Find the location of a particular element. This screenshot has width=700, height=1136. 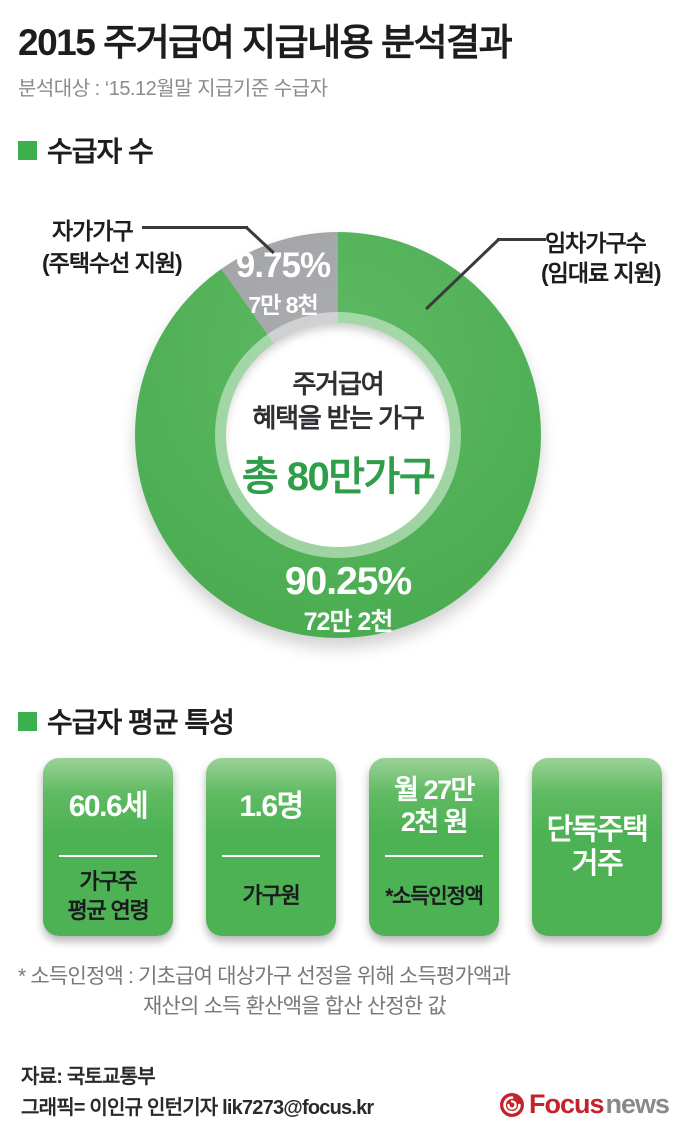

footer-credit: 그래픽= 이인규 인턴기자 lik7273@focus.kr is located at coordinates (197, 1108).